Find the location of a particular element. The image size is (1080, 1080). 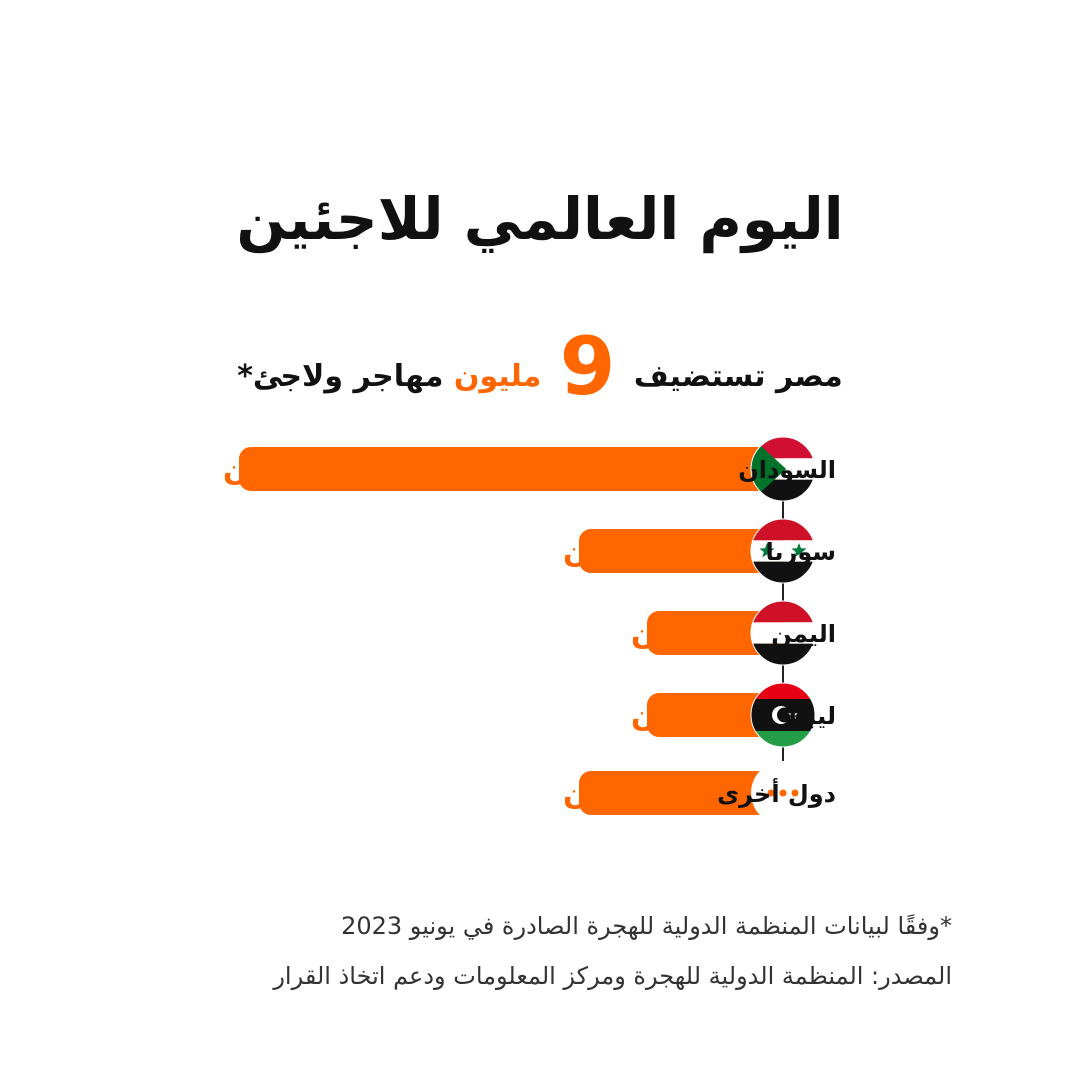

subtitle-suffix: مهاجر ولاجئ* is located at coordinates (340, 376).